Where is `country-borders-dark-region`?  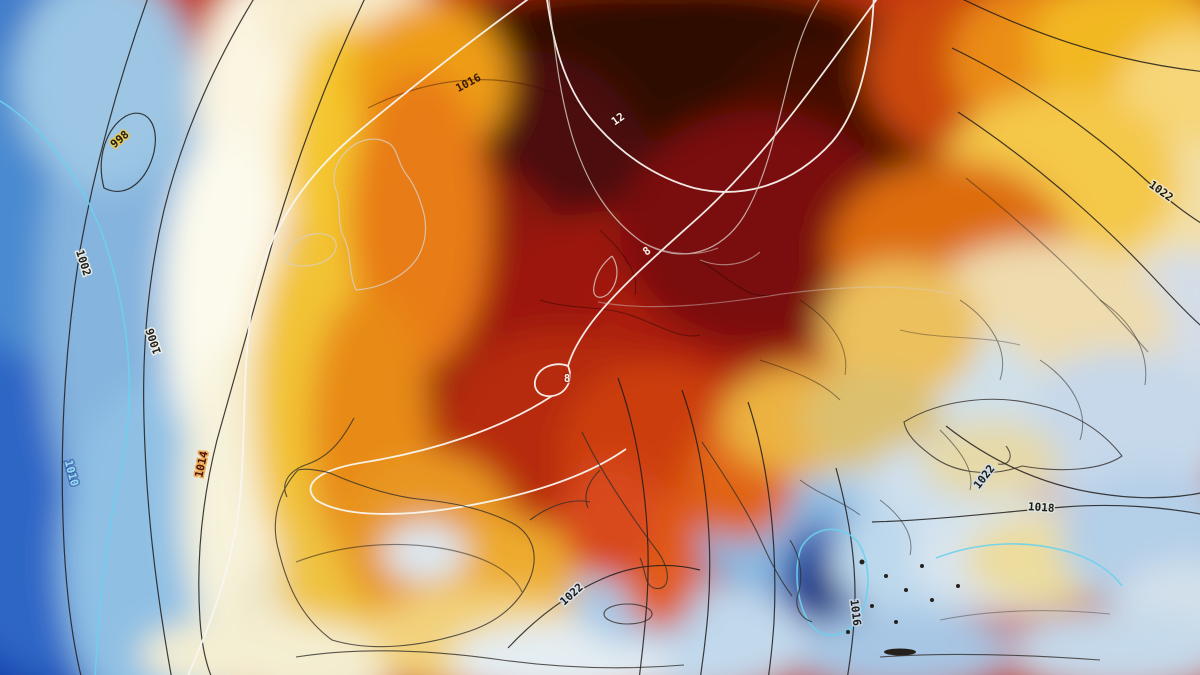
country-borders-dark-region is located at coordinates (693, 315).